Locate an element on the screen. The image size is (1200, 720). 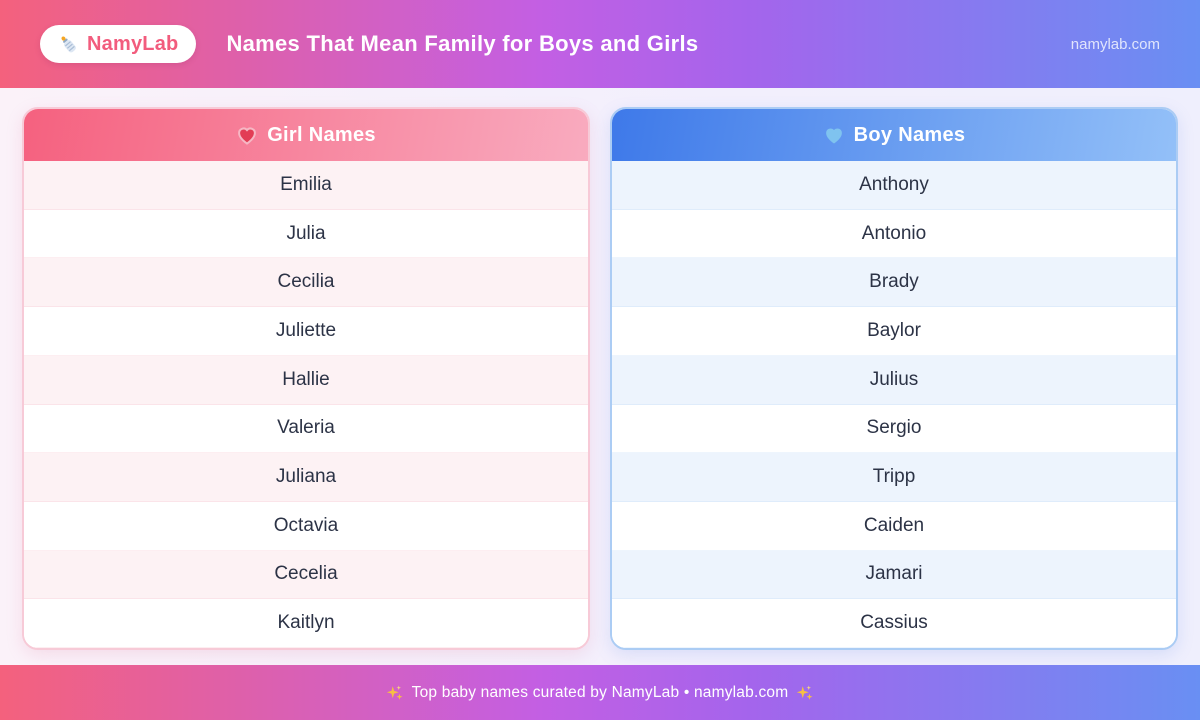
boy-name-row: Brady is located at coordinates (894, 283).